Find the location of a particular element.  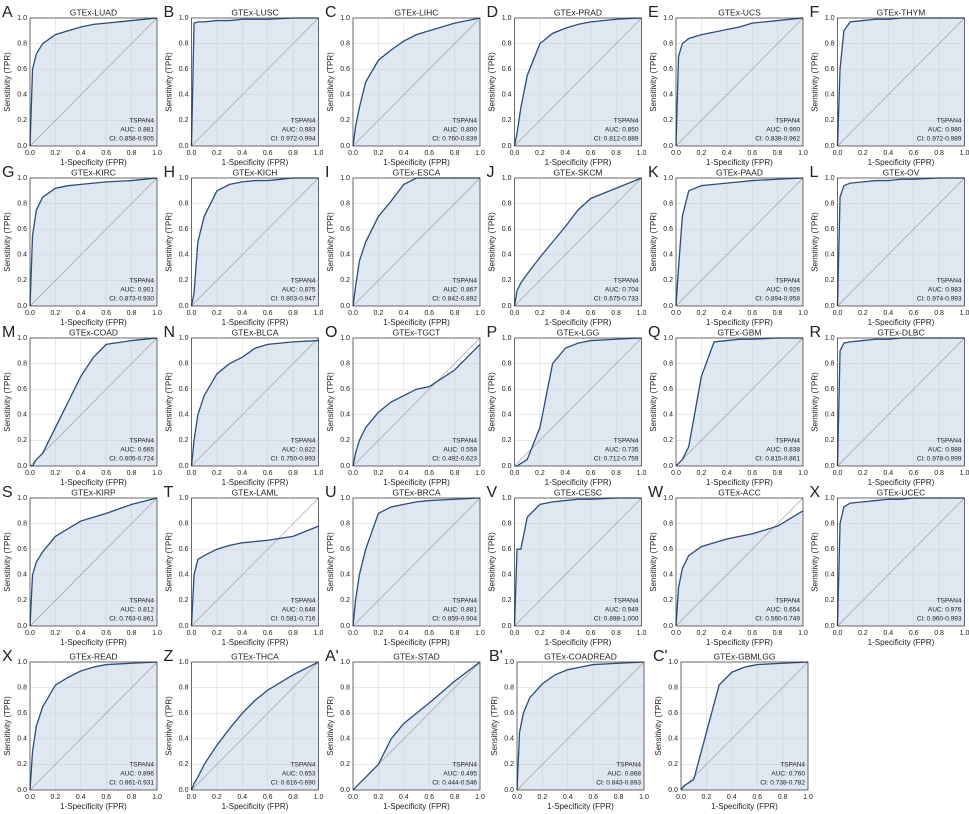

annotation: AUC: 0.980 is located at coordinates (945, 130).